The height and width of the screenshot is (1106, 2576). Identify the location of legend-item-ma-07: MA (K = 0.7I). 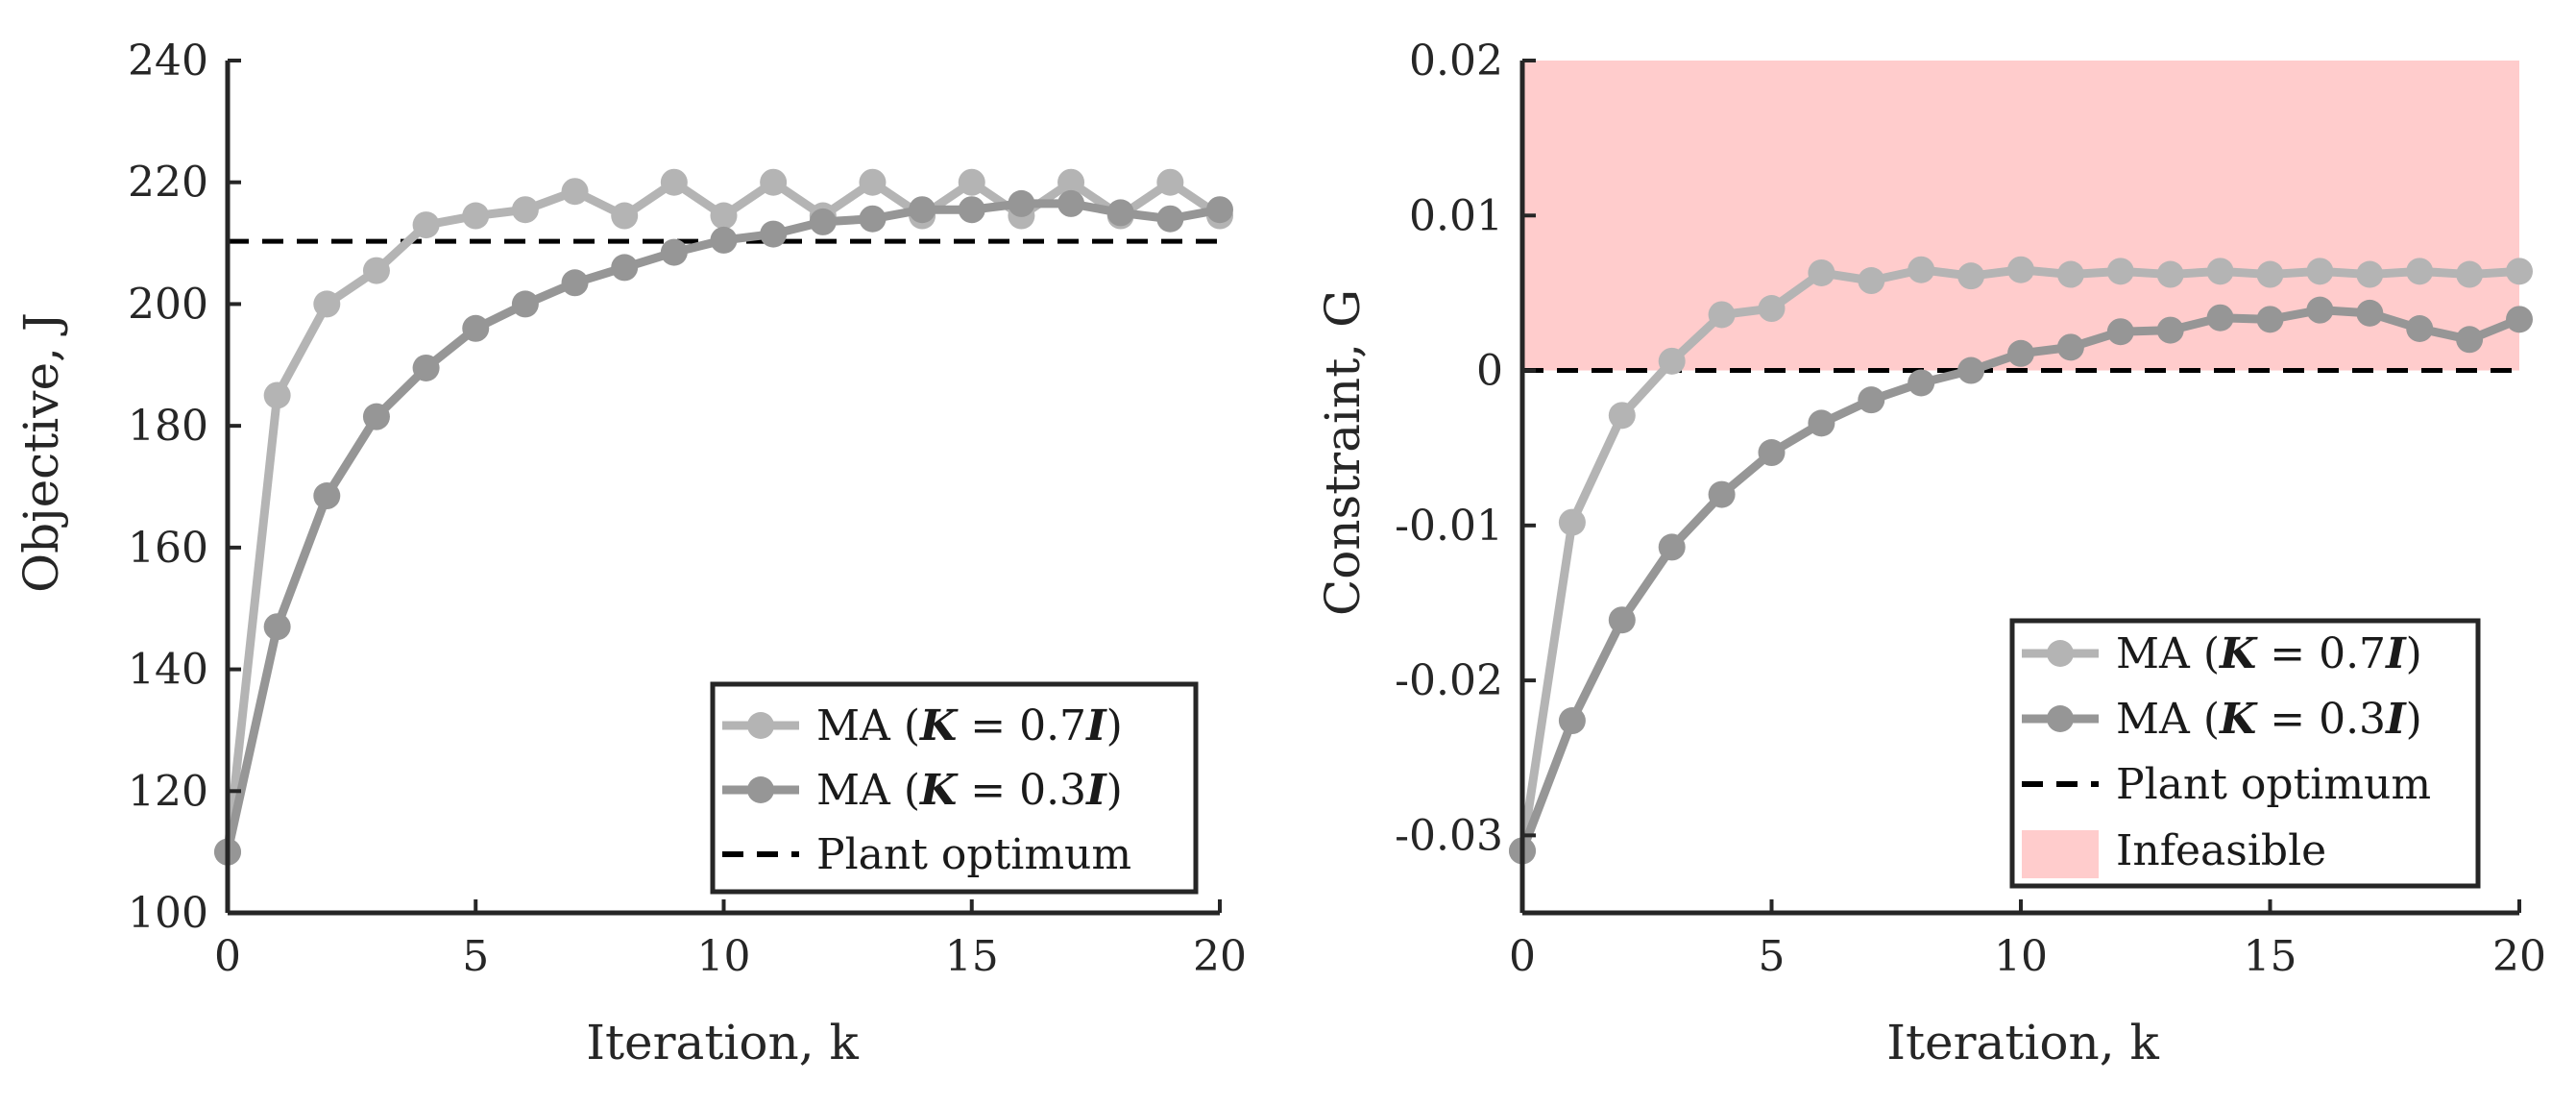
(922, 725).